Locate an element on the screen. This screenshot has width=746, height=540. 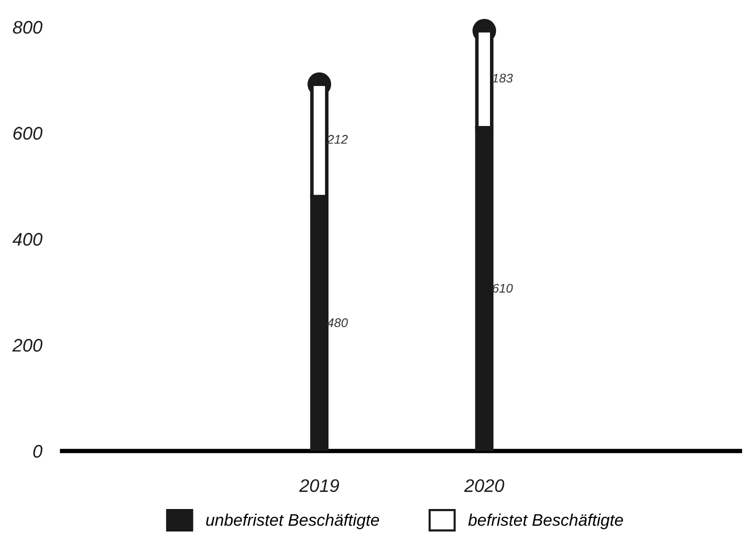
y-tick-label: 800 is located at coordinates (27, 27).